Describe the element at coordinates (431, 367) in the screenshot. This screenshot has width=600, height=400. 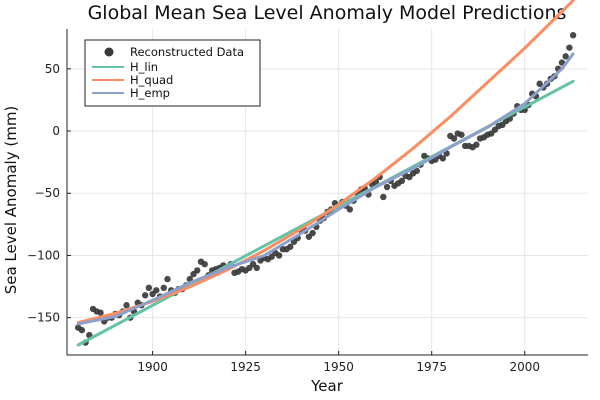
I see `x-tick-label: 1975` at that location.